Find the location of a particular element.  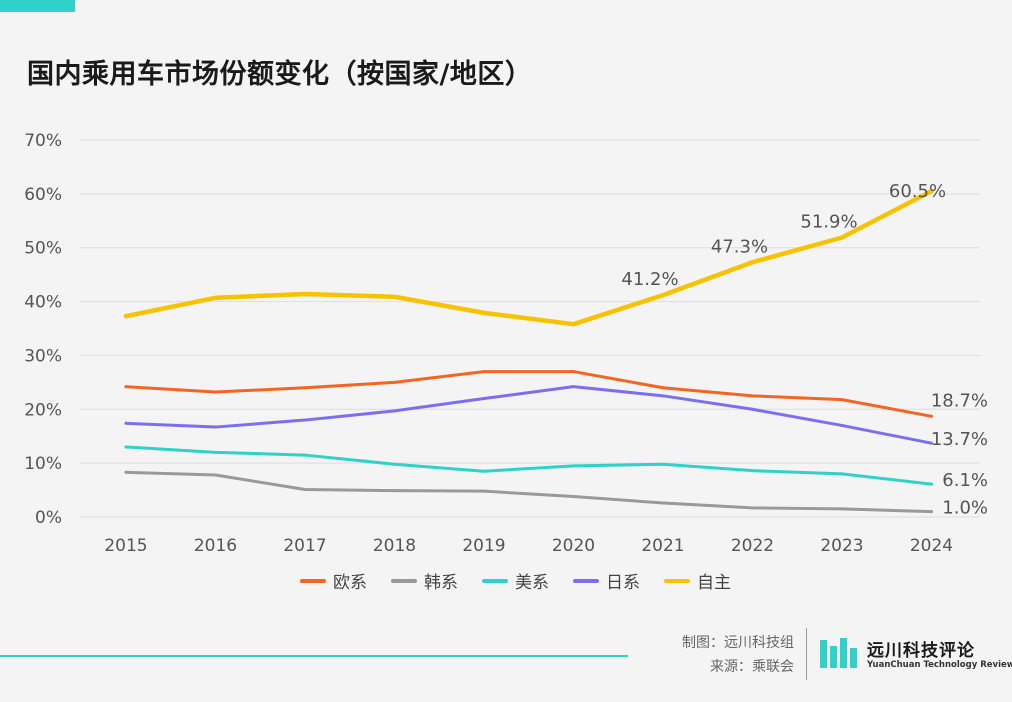

legend-item: 韩系 is located at coordinates (424, 580).